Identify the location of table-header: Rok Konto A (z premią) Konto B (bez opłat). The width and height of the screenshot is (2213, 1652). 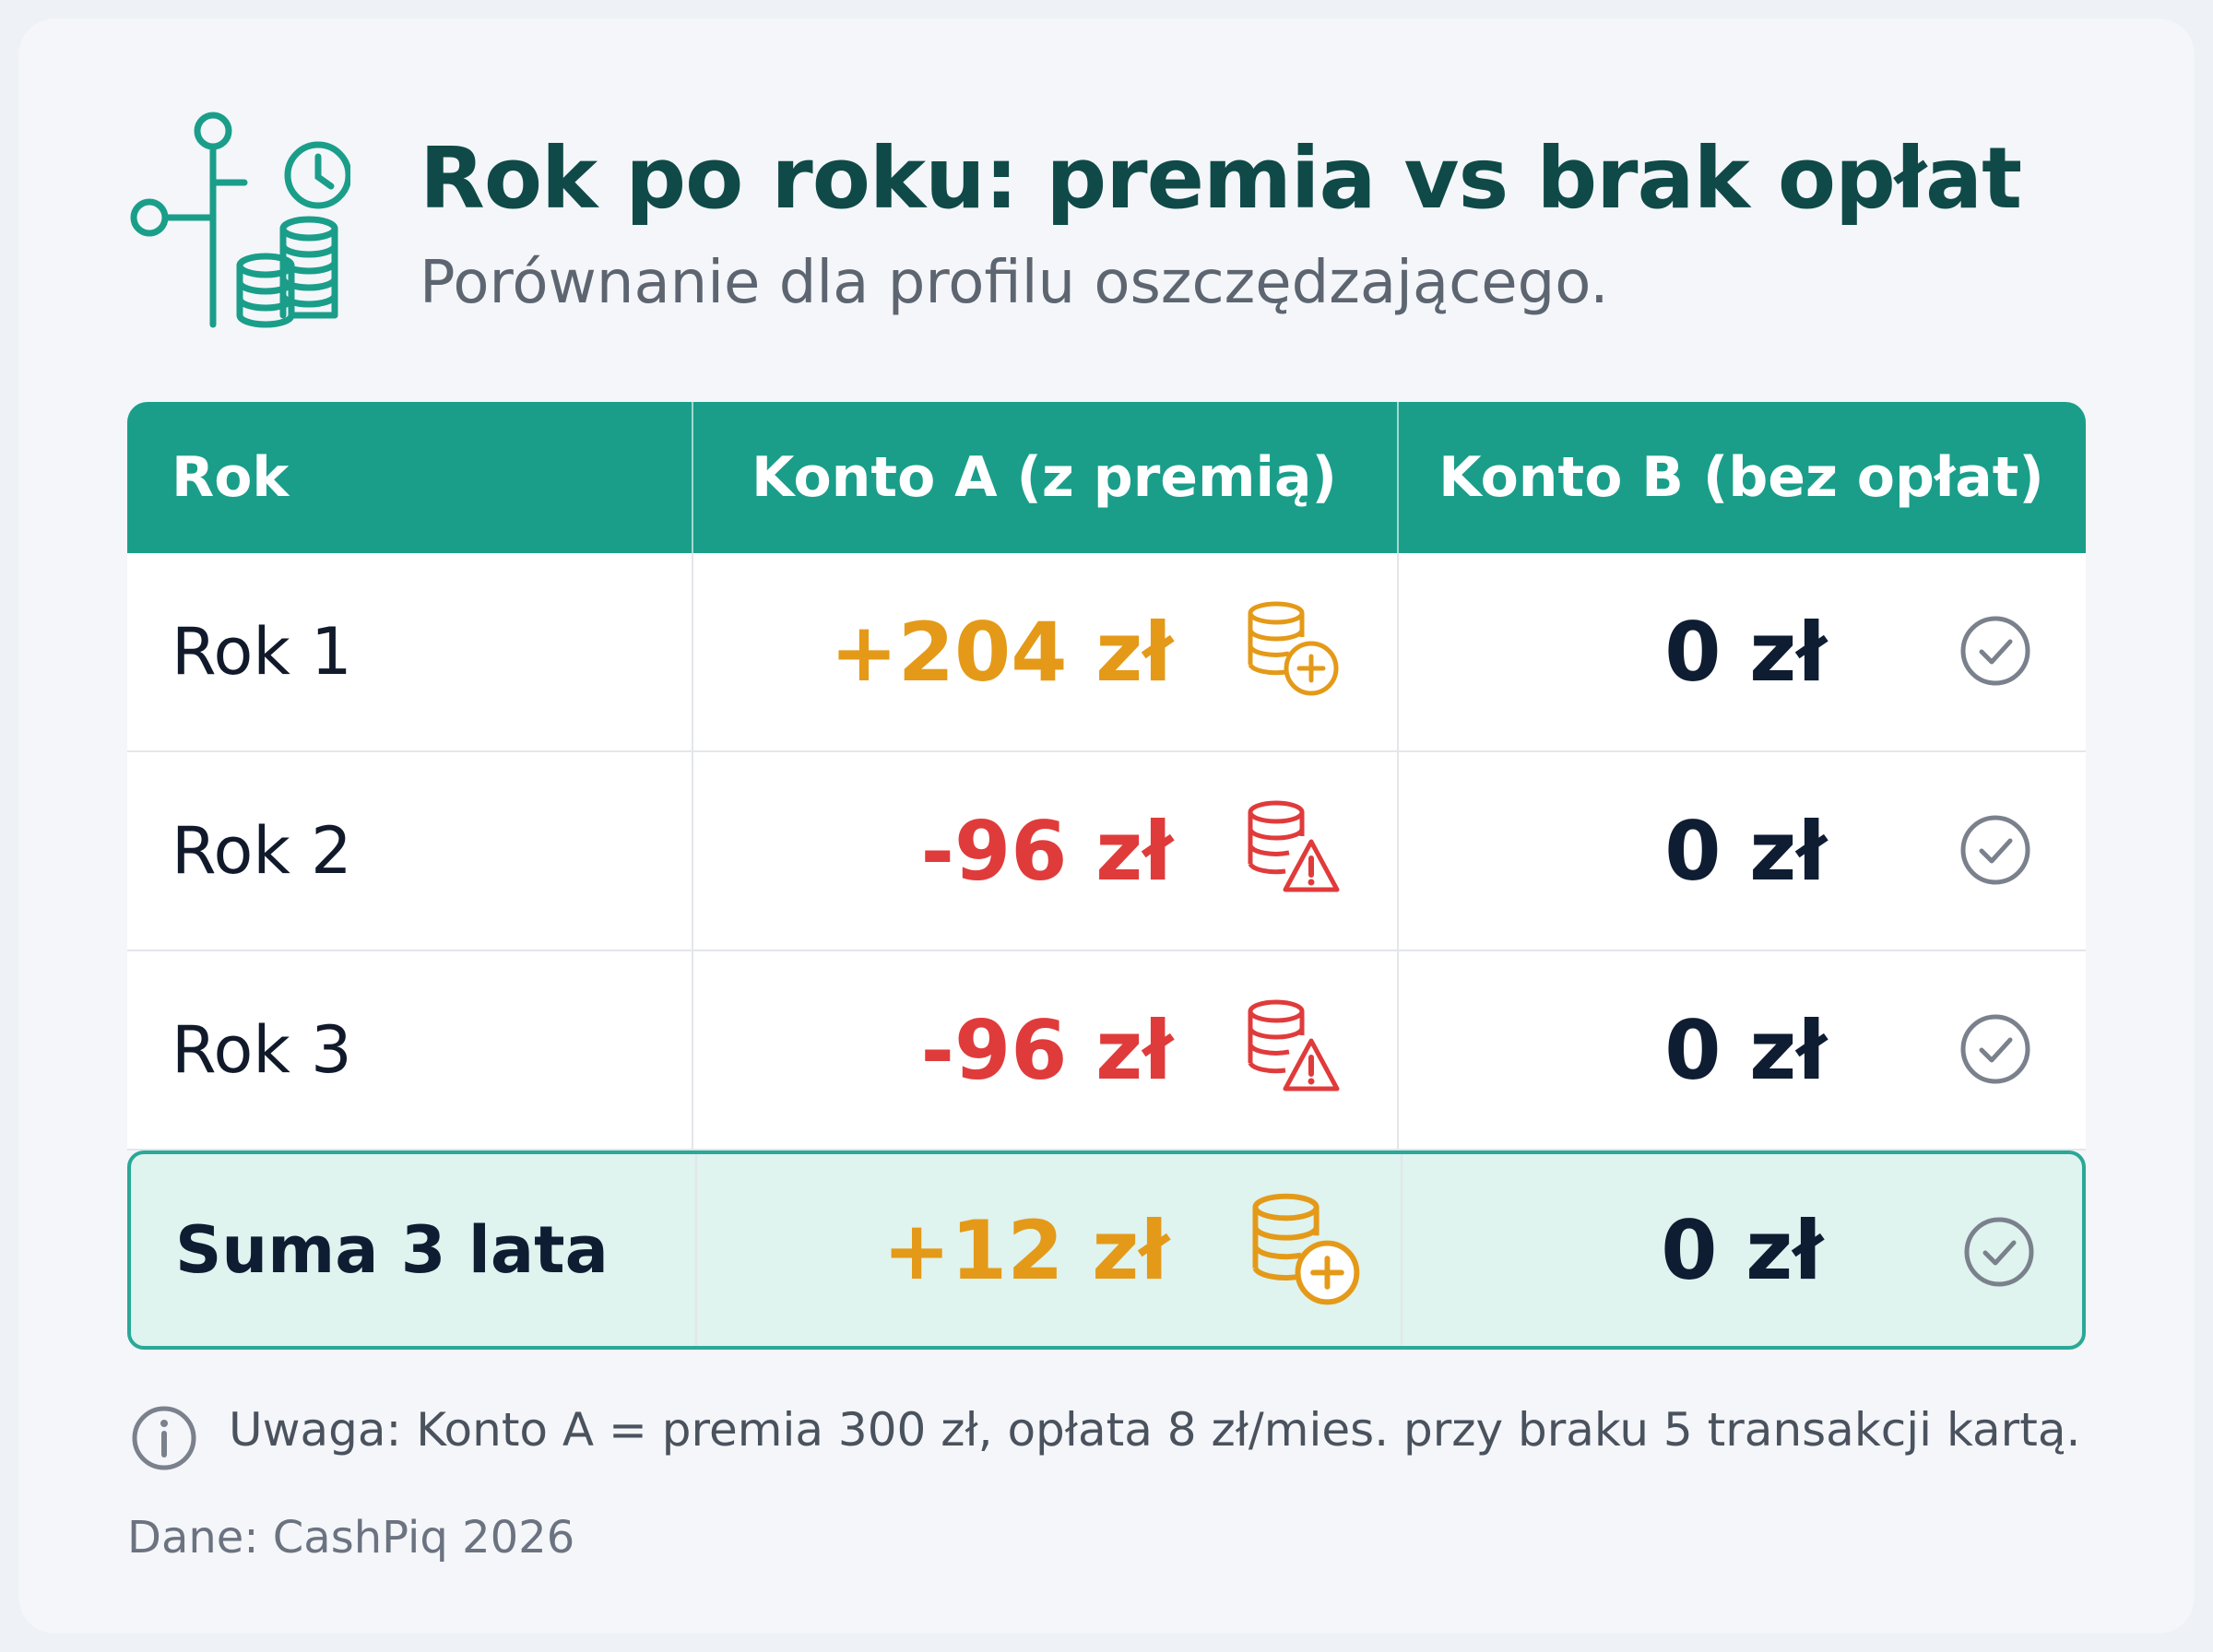
(1106, 477).